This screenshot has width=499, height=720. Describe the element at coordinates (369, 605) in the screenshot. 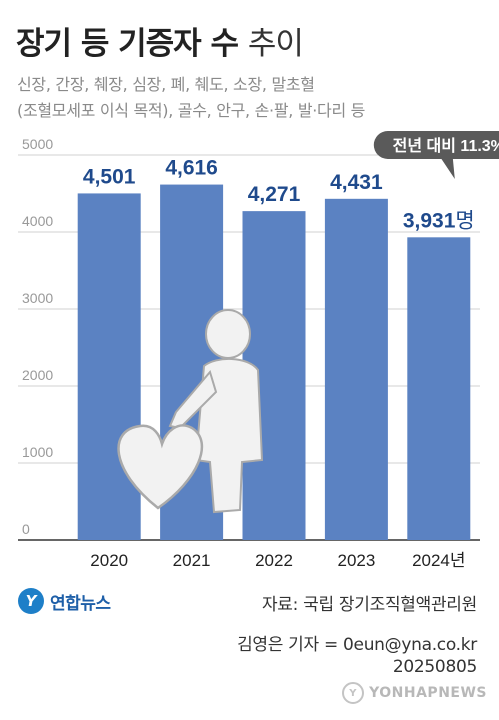

I see `source-text: 자료: 국립 장기조직혈액관리원` at that location.